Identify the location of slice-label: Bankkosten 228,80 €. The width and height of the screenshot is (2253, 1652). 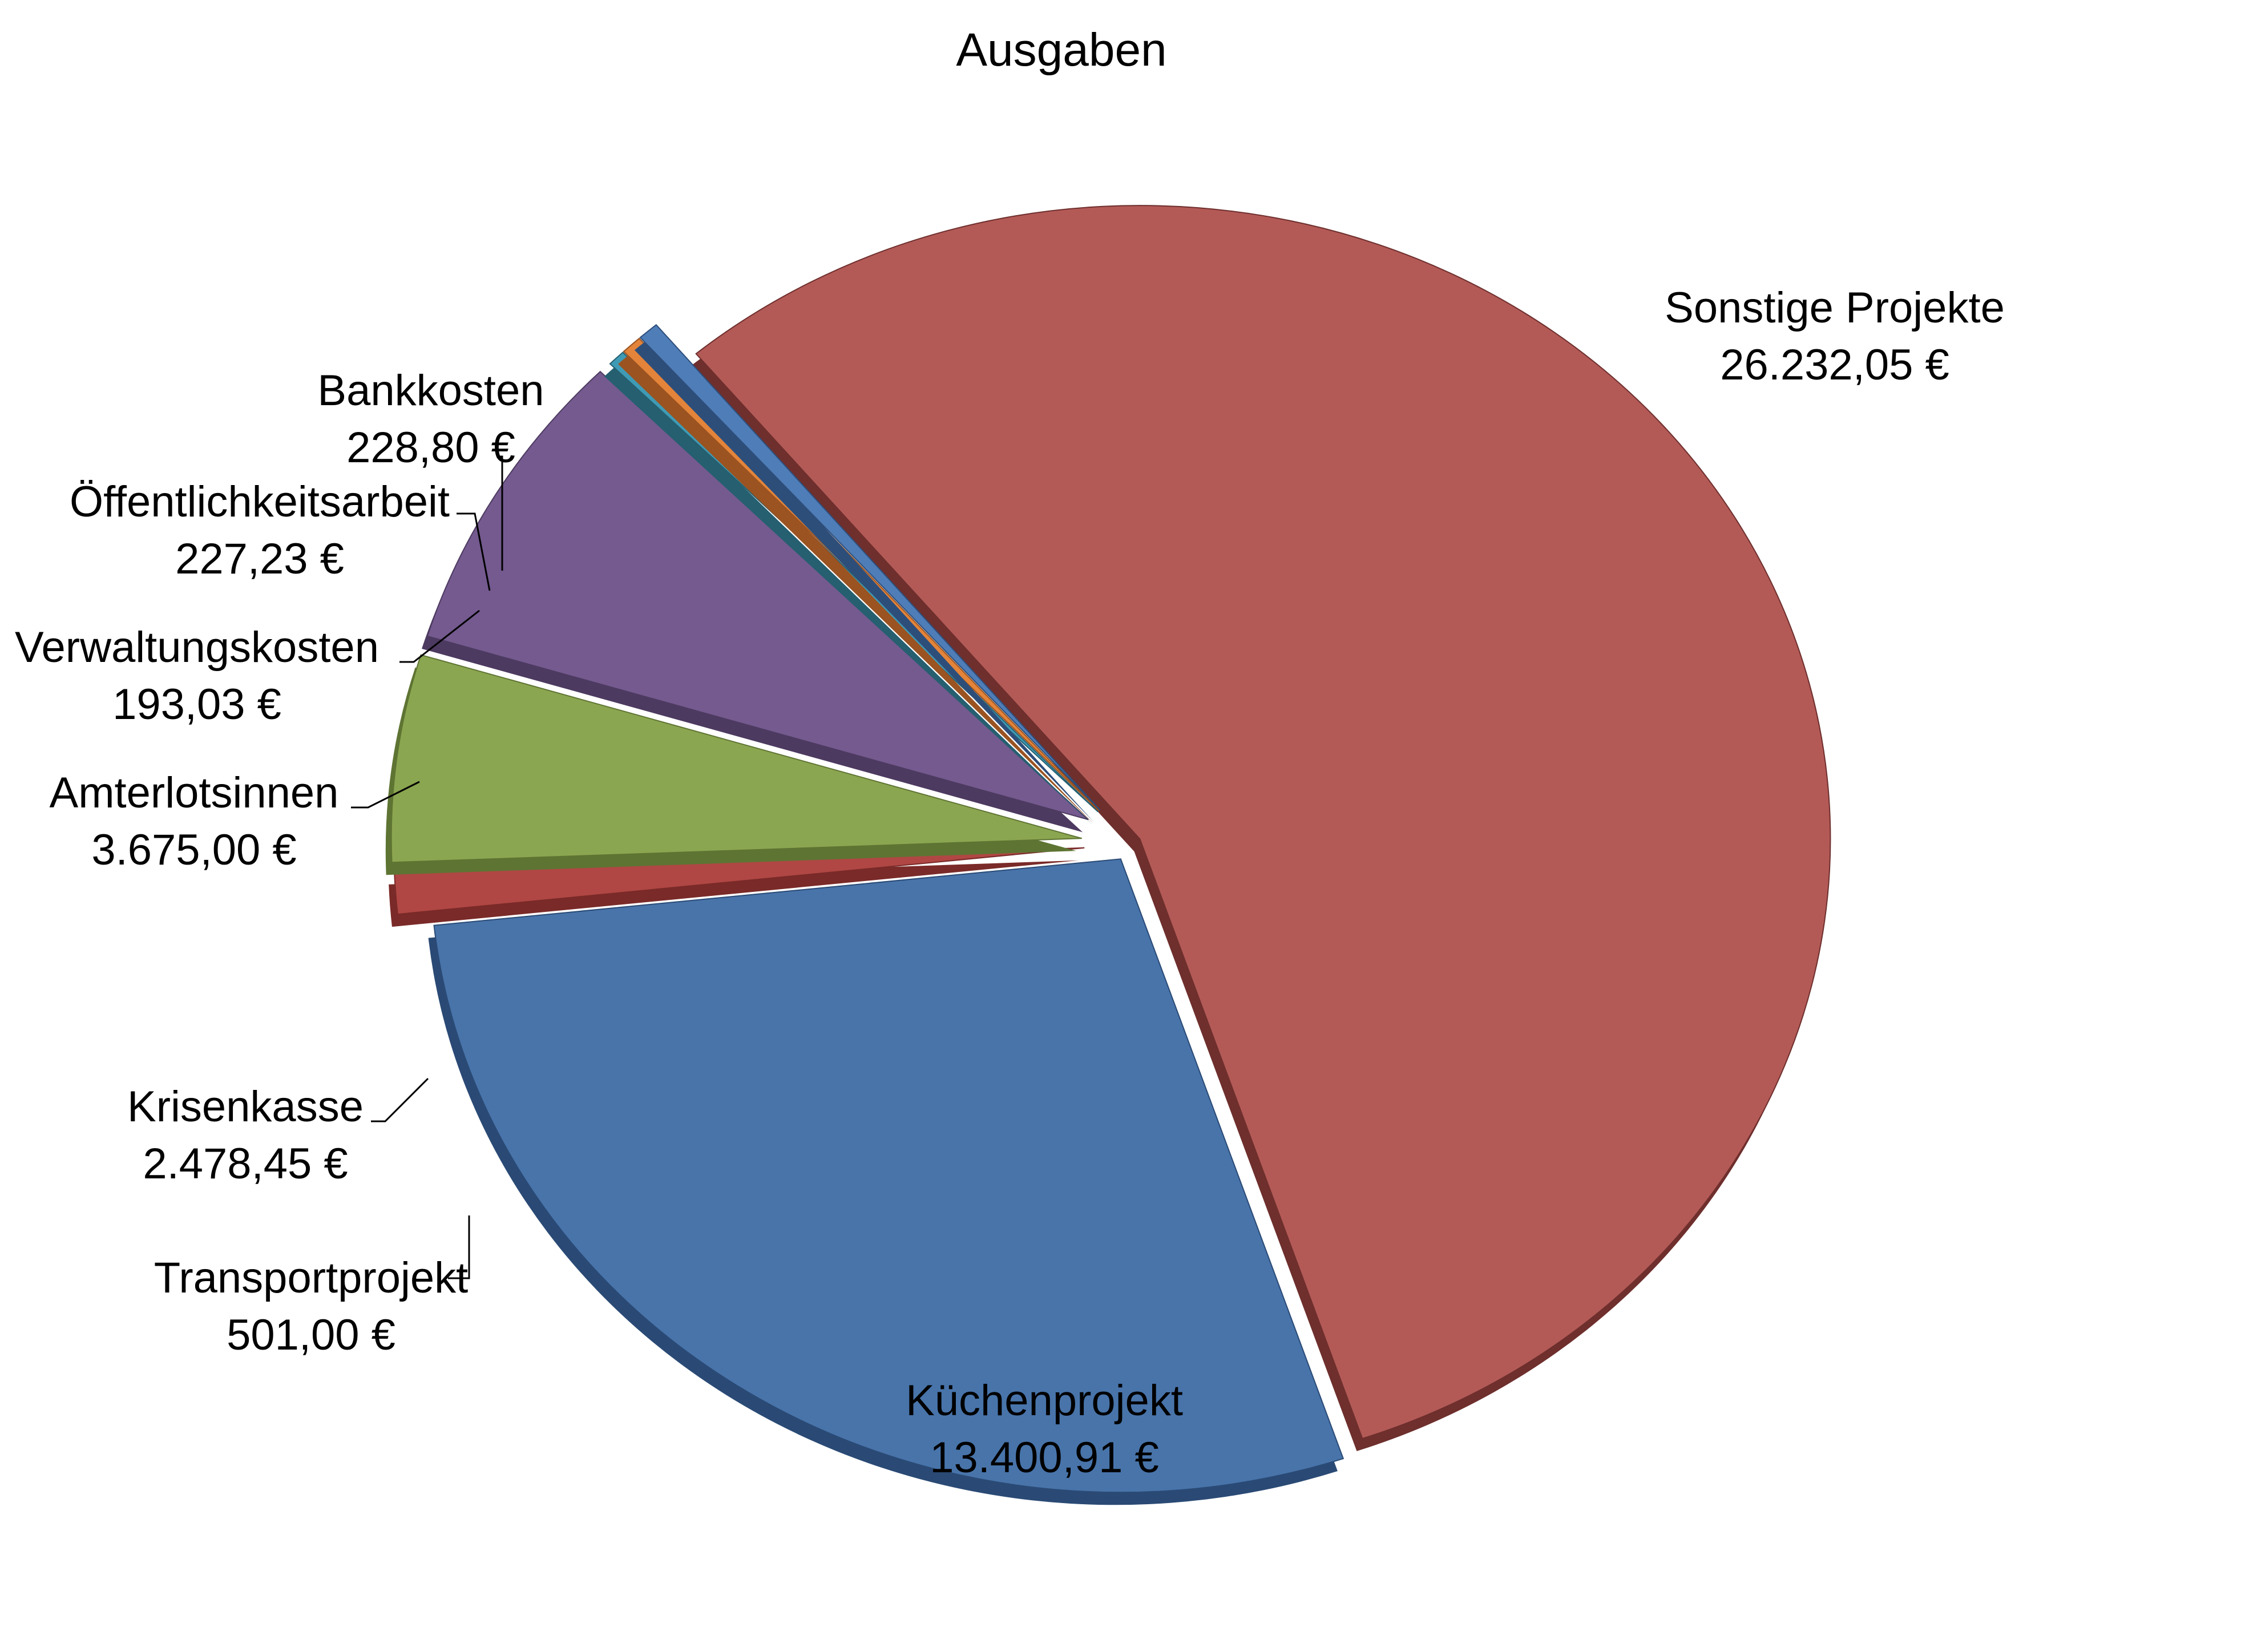
(430, 419).